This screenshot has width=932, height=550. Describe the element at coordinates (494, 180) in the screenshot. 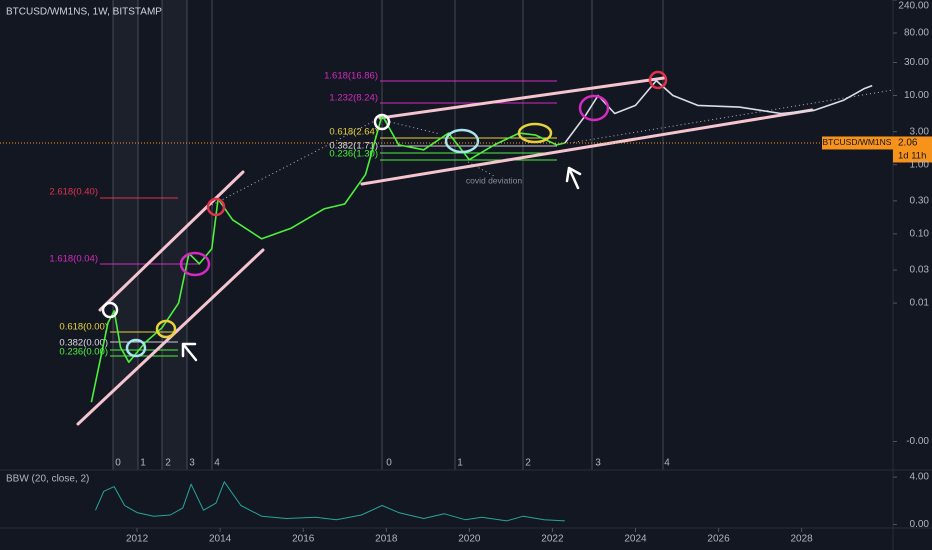

I see `annotation: covid deviation` at that location.